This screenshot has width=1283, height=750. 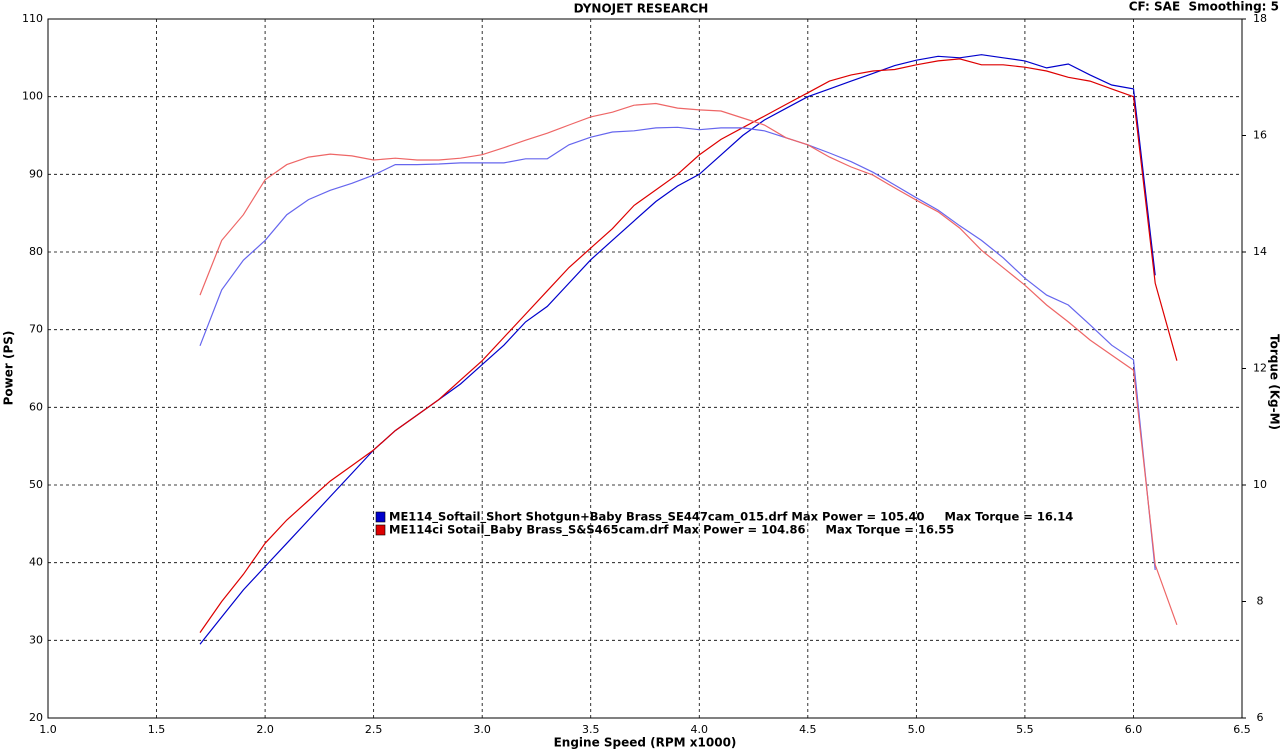 I want to click on x-tick-label: 1.0, so click(x=48, y=729).